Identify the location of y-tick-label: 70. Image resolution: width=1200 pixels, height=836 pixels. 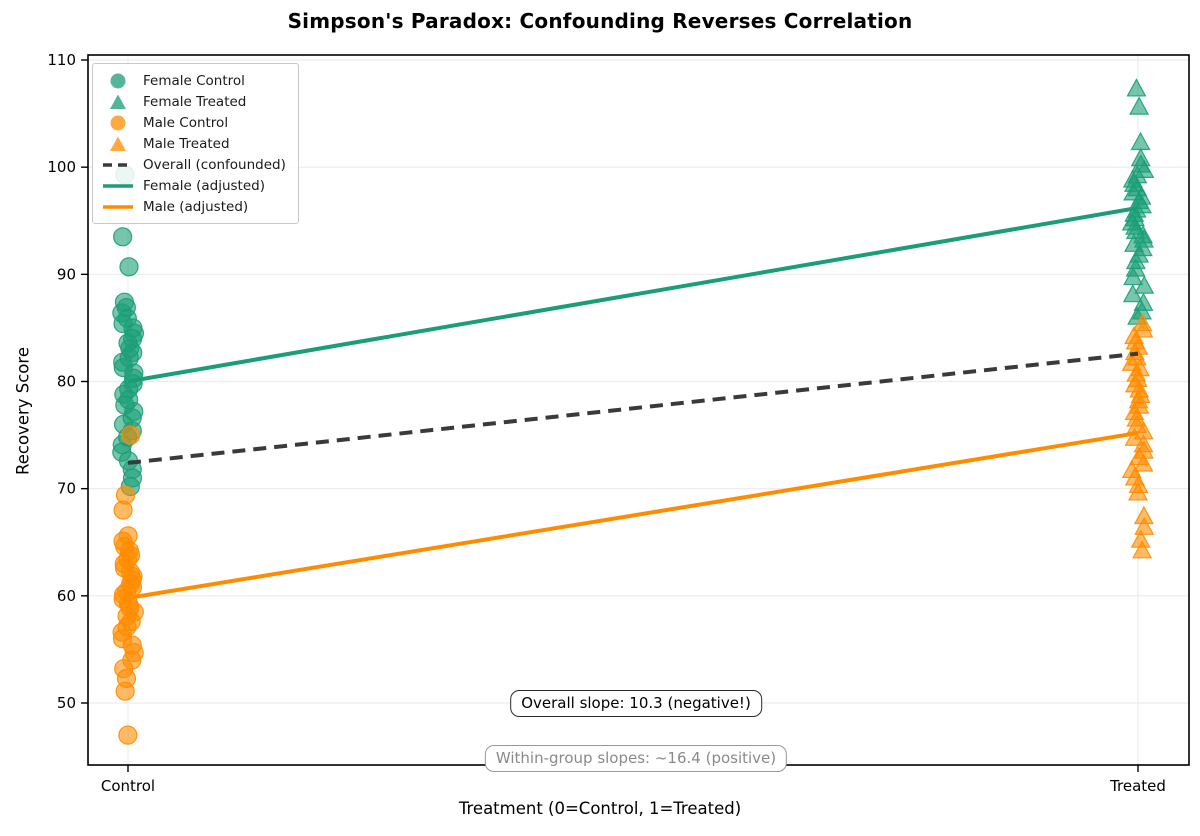
(66, 489).